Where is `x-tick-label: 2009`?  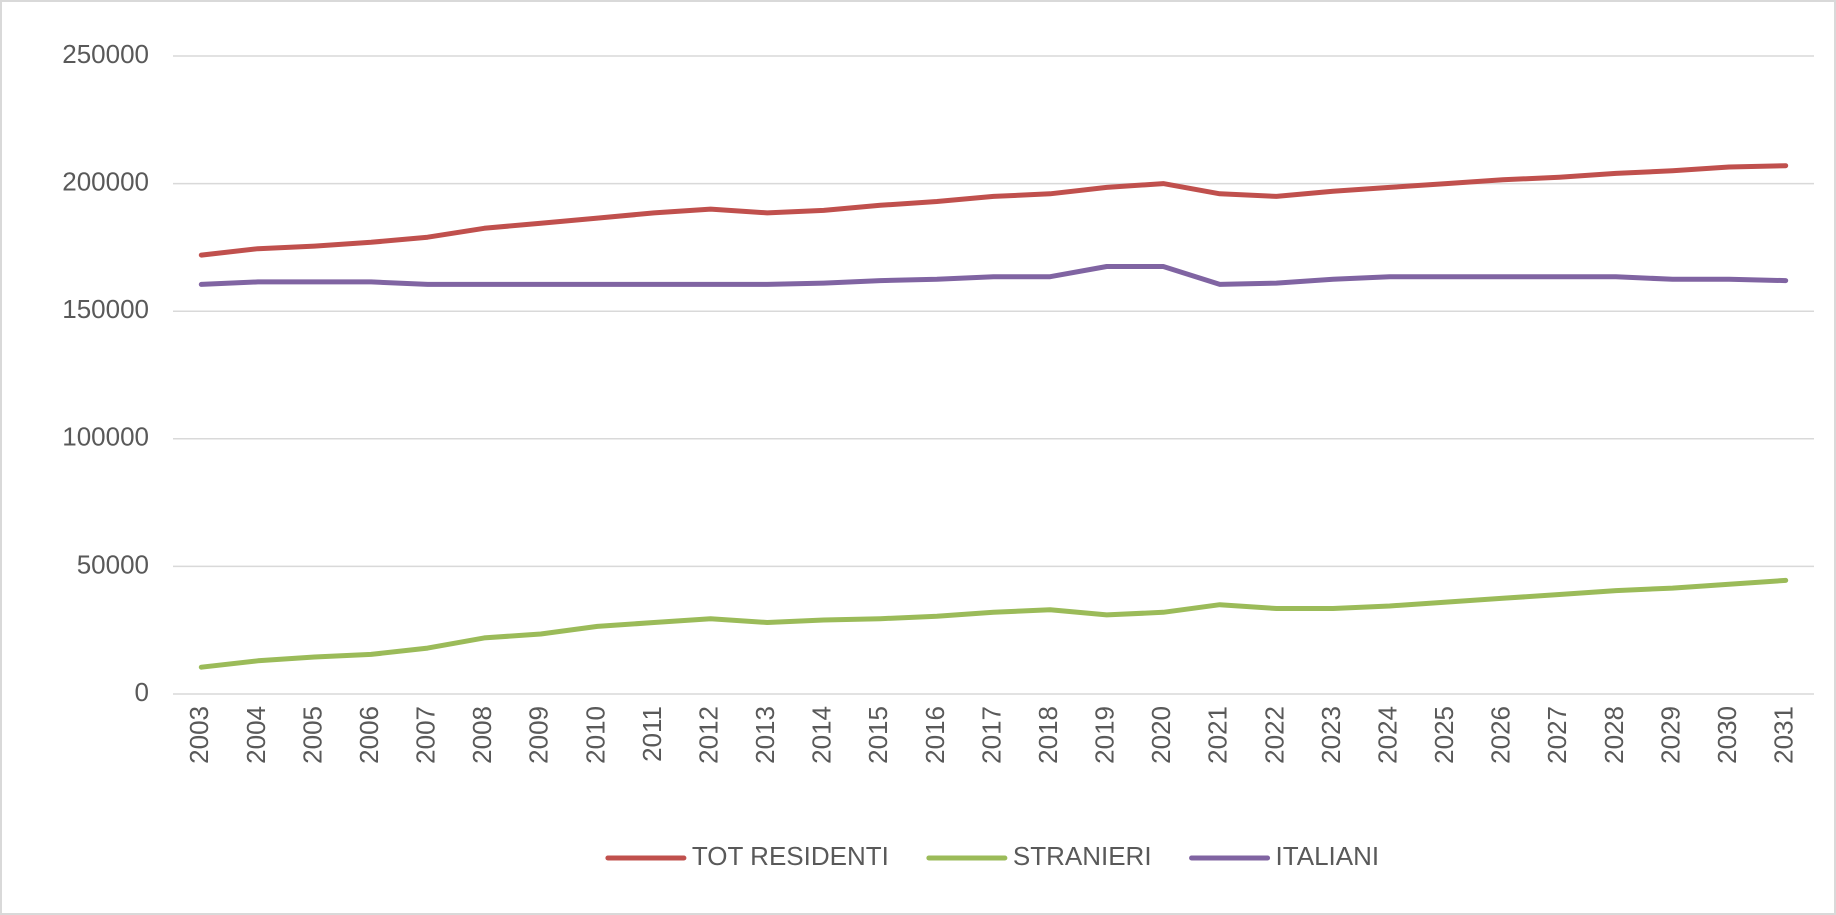
x-tick-label: 2009 is located at coordinates (539, 735).